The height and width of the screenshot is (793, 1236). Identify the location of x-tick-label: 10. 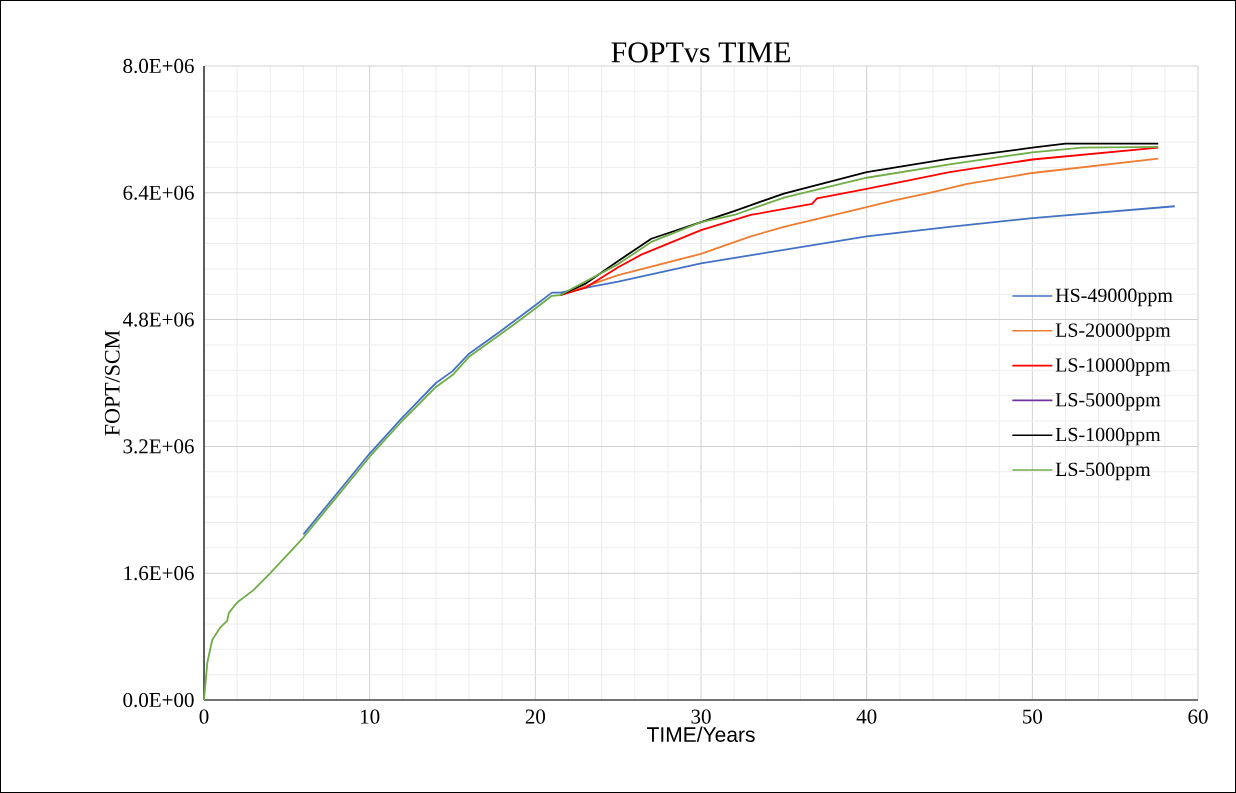
(370, 716).